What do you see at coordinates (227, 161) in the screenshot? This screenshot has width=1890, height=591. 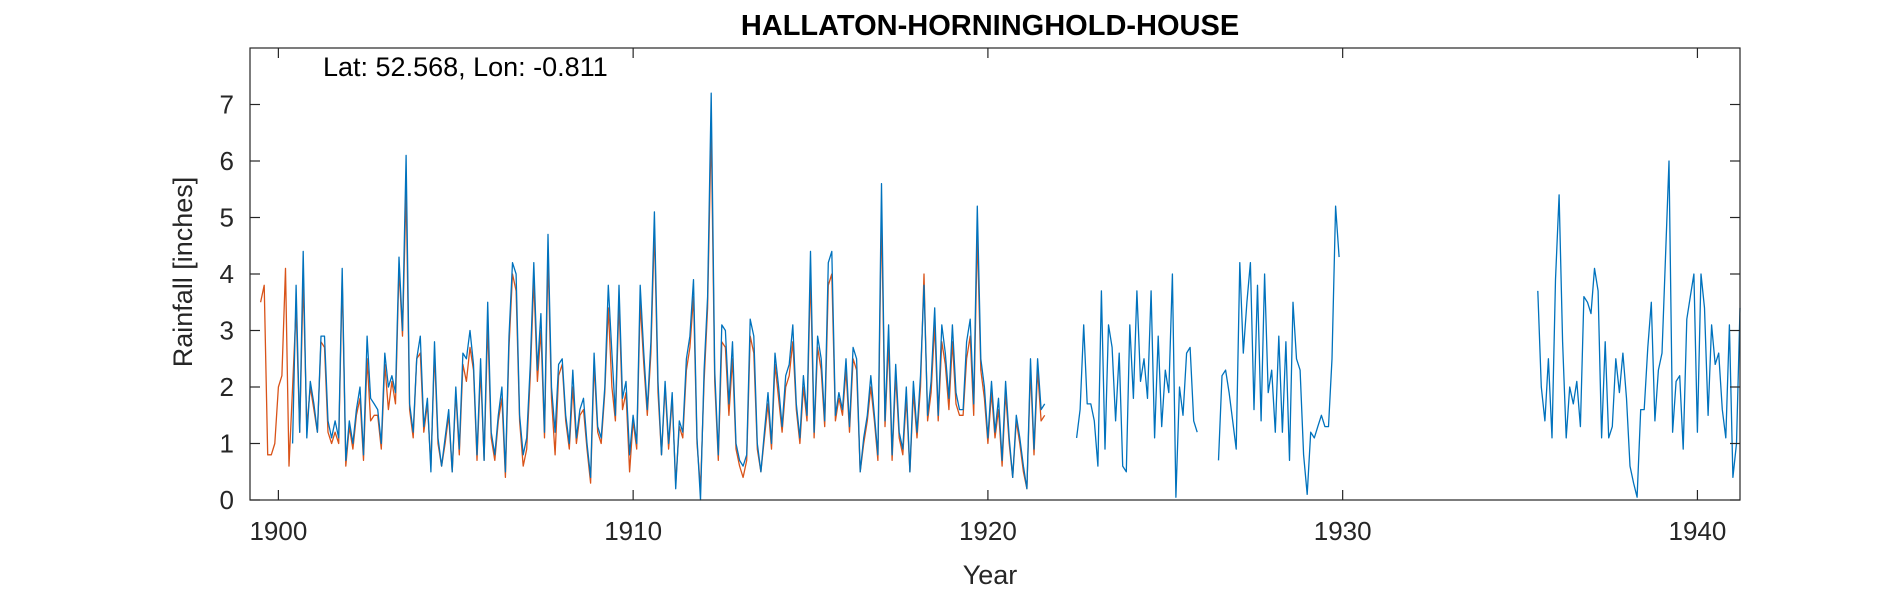 I see `y-tick-label: 6` at bounding box center [227, 161].